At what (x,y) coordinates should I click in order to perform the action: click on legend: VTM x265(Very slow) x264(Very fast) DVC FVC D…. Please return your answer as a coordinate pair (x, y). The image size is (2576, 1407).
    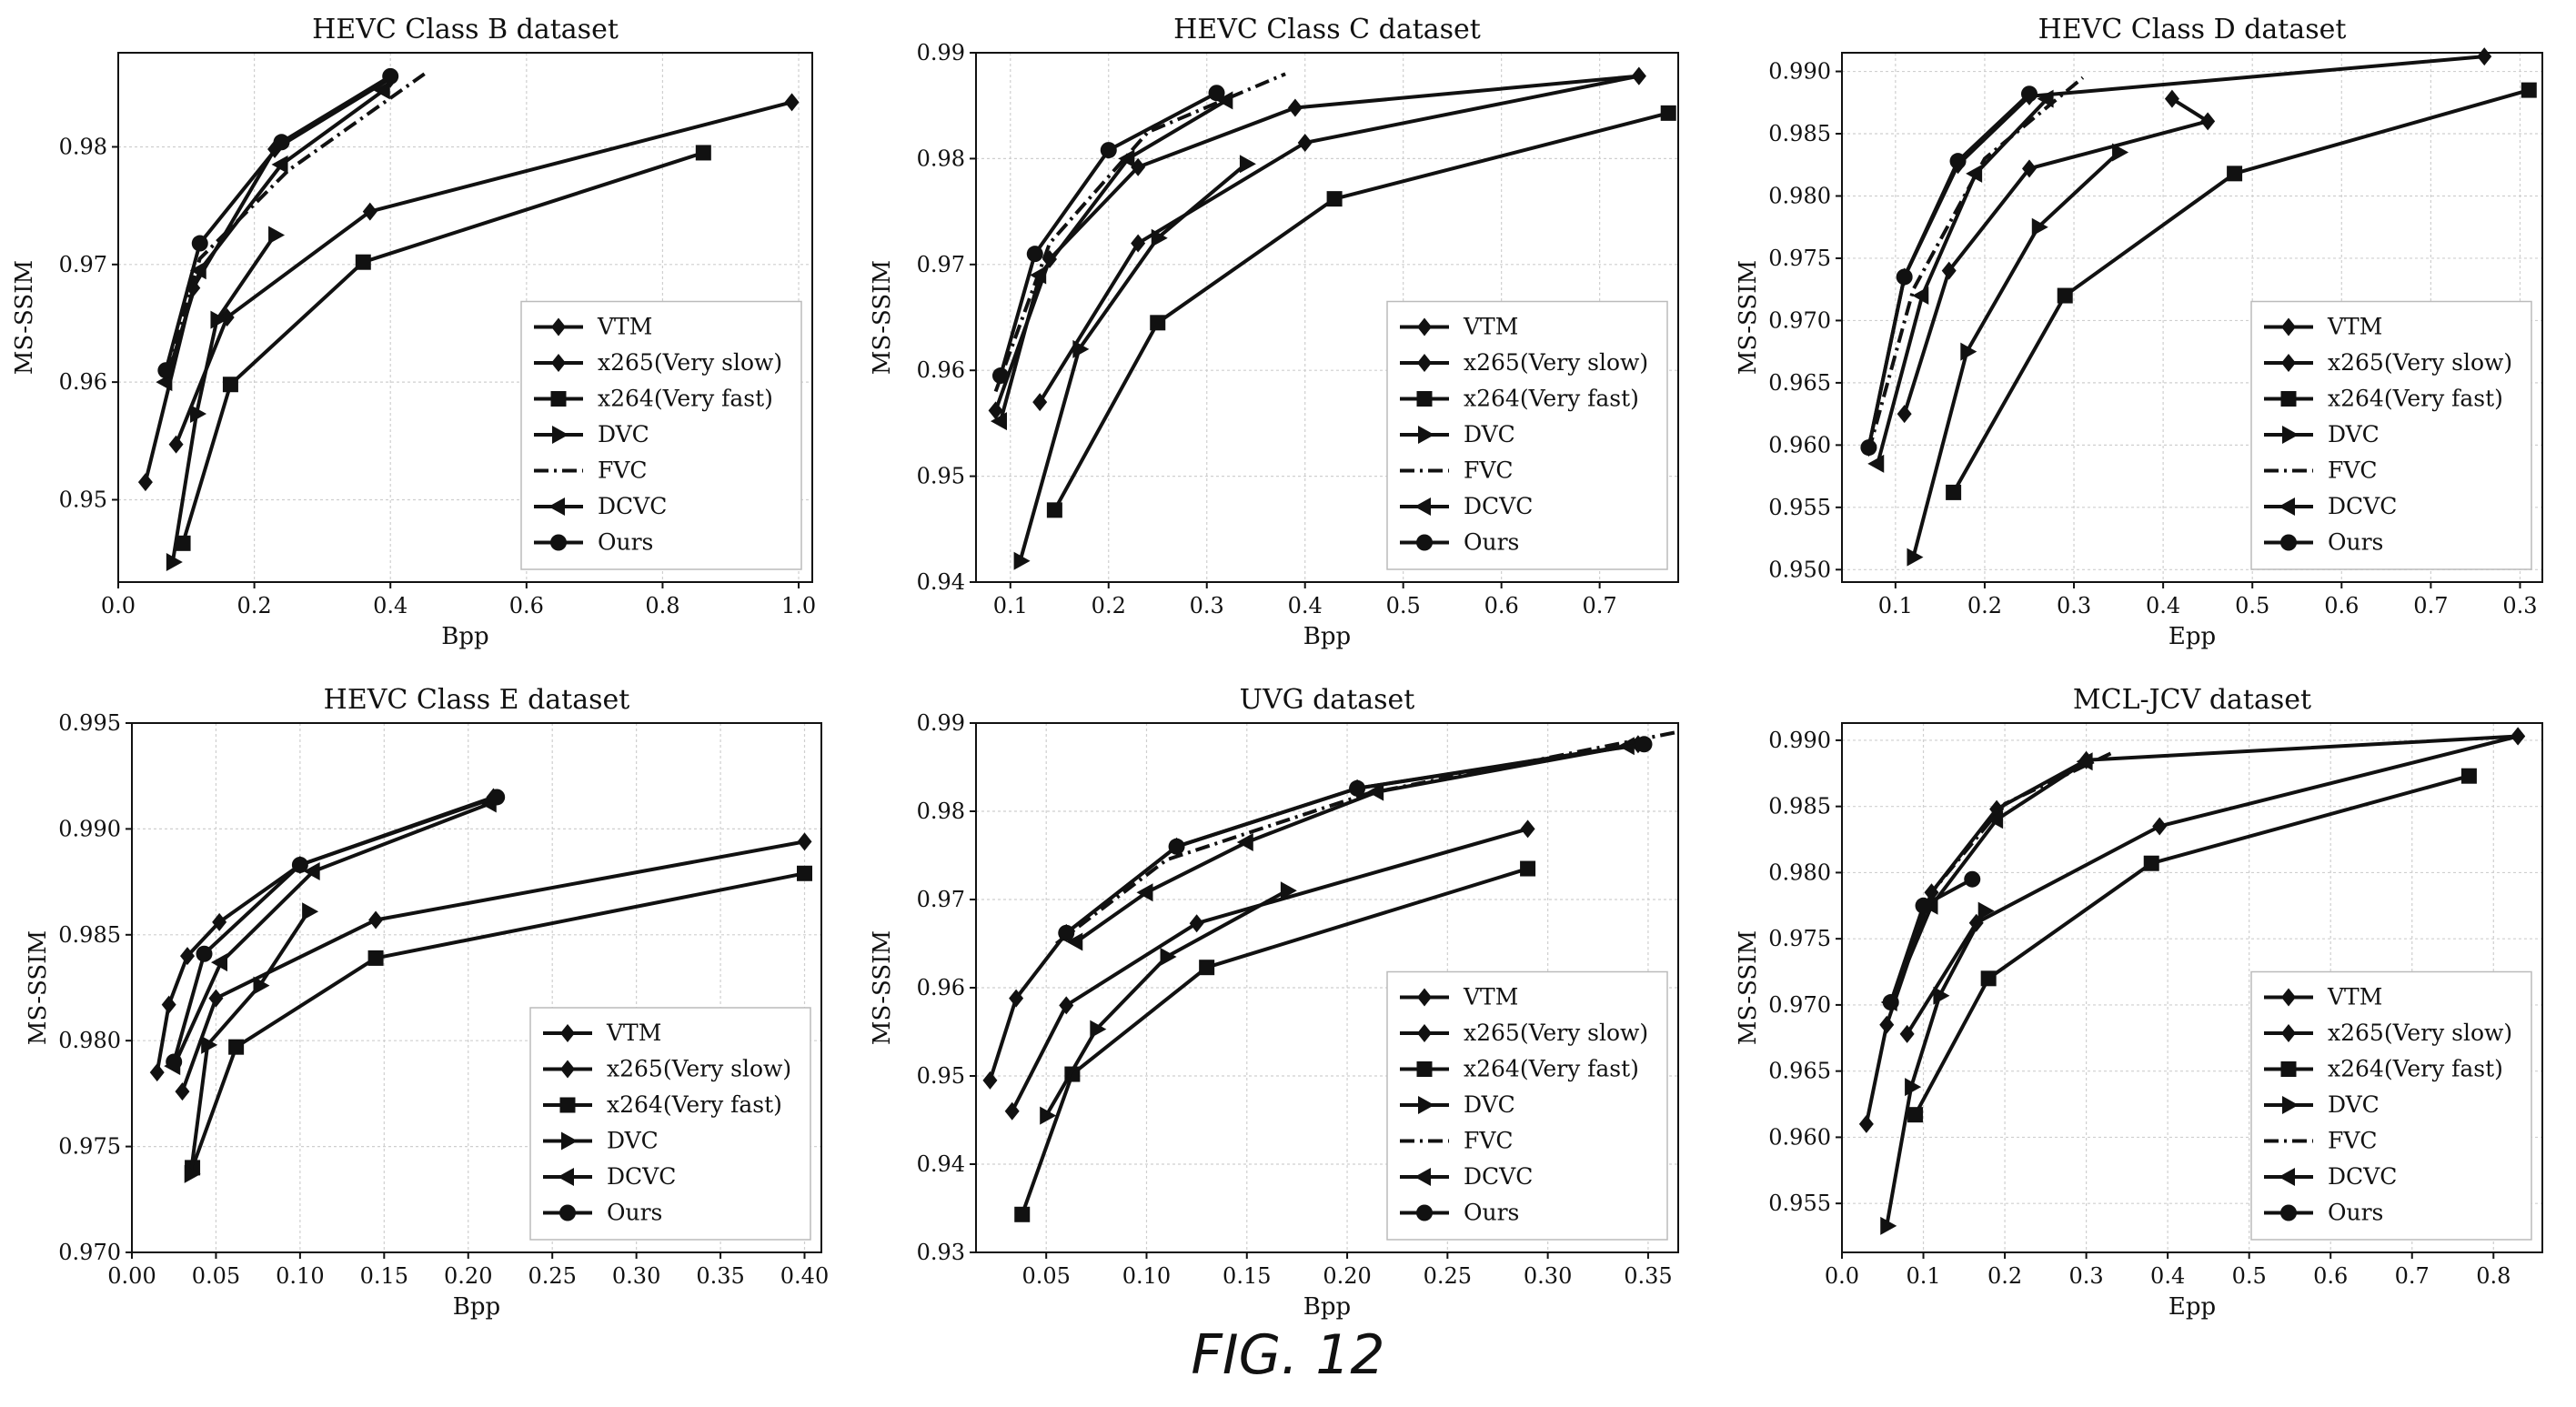
    Looking at the image, I should click on (661, 435).